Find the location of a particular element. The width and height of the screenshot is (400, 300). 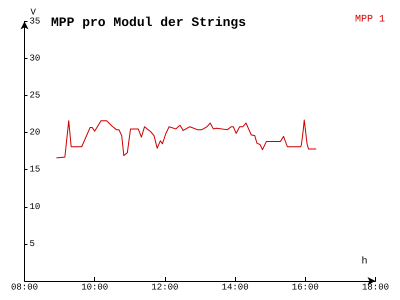

y-tick-label: 15 is located at coordinates (35, 169).